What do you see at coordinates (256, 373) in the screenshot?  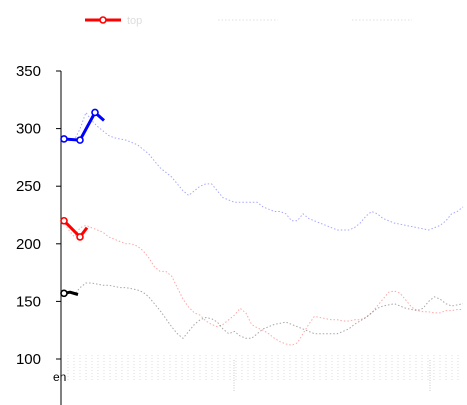 I see `x-axis: en` at bounding box center [256, 373].